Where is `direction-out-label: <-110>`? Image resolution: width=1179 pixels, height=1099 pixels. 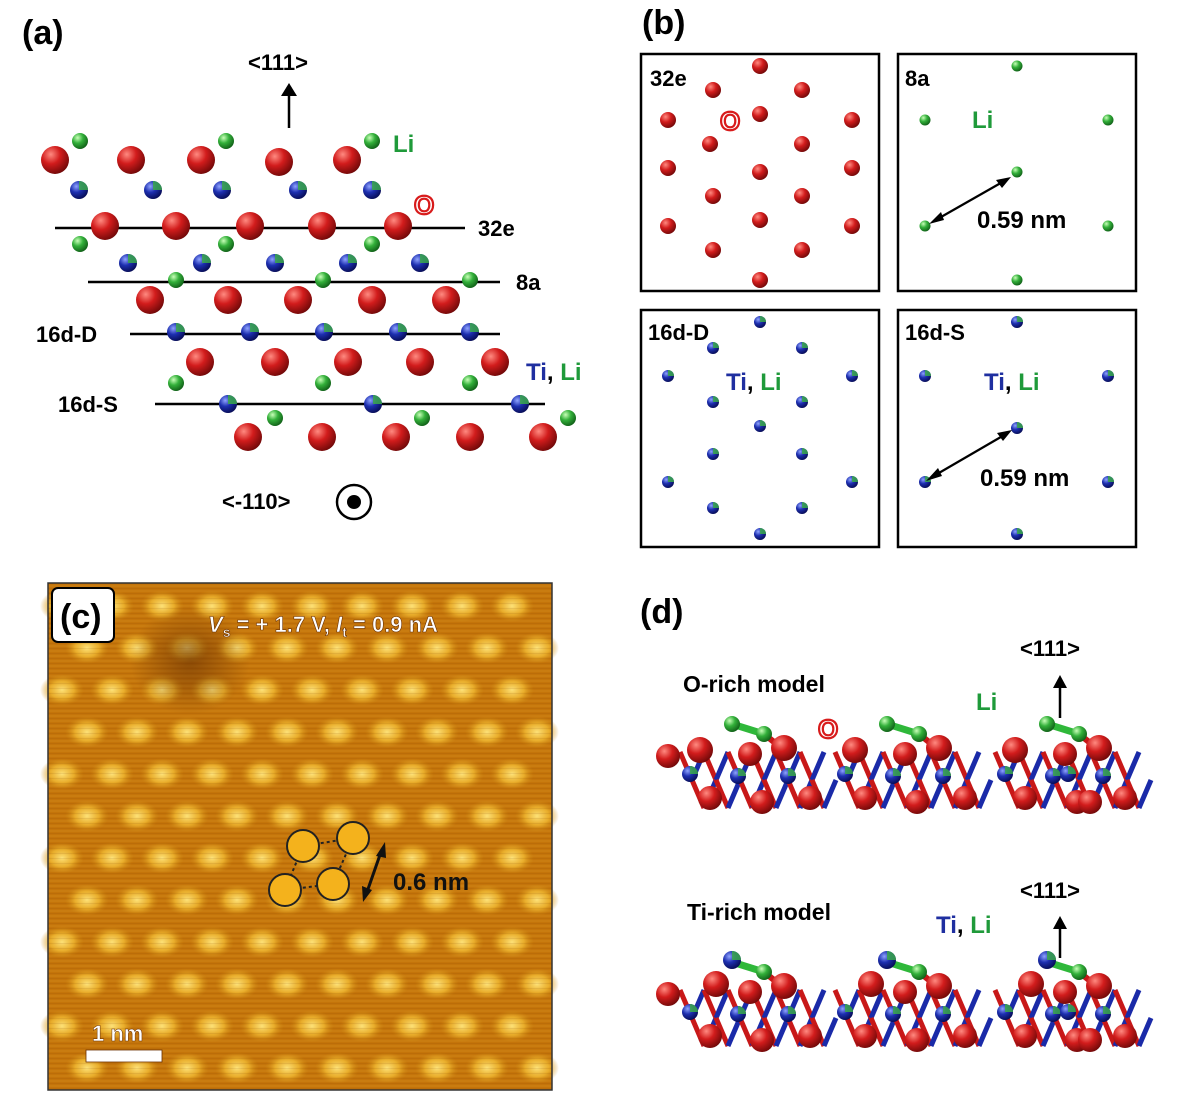 direction-out-label: <-110> is located at coordinates (256, 501).